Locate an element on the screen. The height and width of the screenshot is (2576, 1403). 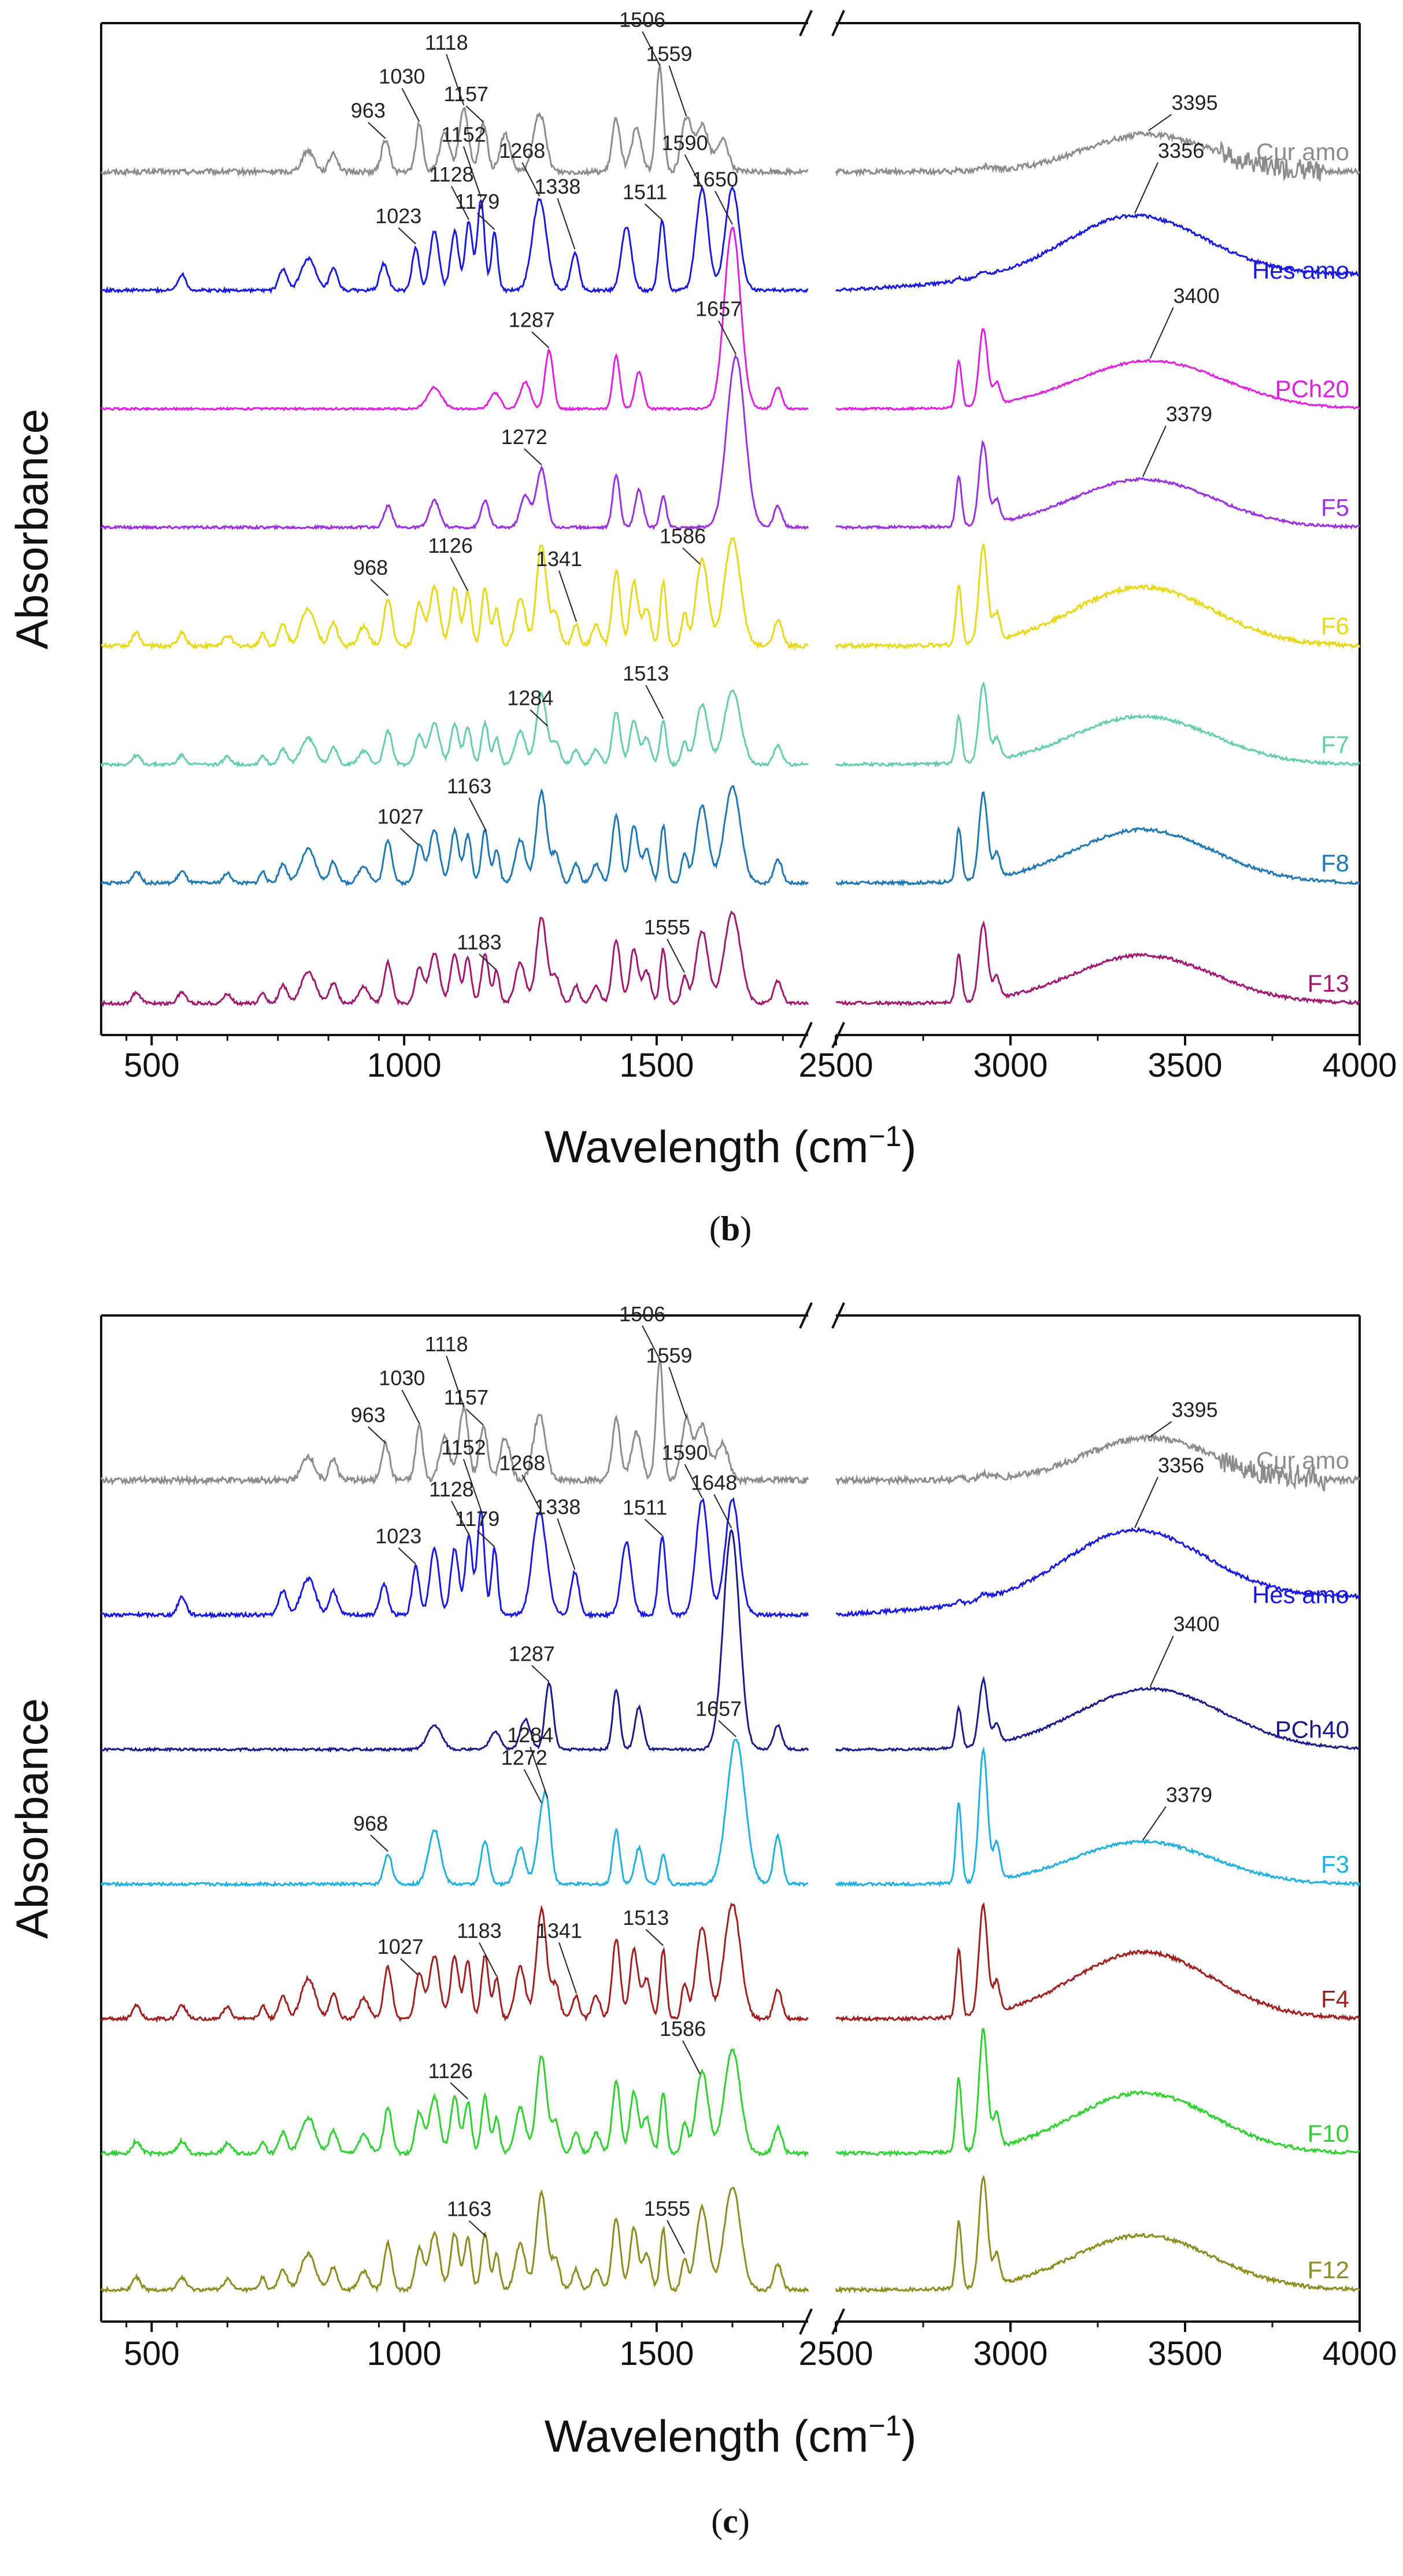
peak-label: 3356 is located at coordinates (1181, 150).